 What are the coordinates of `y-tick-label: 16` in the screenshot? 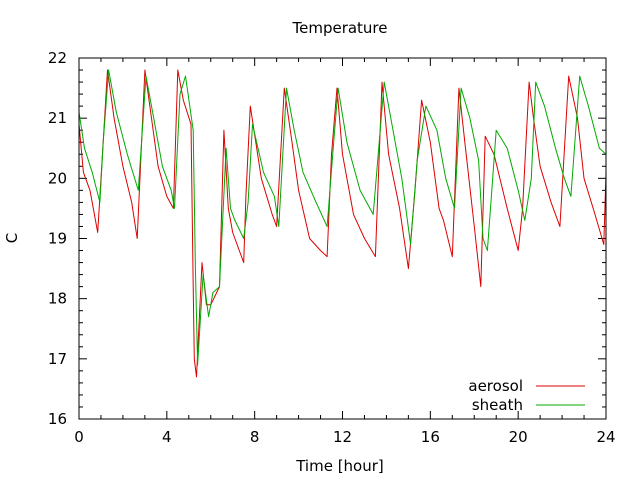 It's located at (57, 419).